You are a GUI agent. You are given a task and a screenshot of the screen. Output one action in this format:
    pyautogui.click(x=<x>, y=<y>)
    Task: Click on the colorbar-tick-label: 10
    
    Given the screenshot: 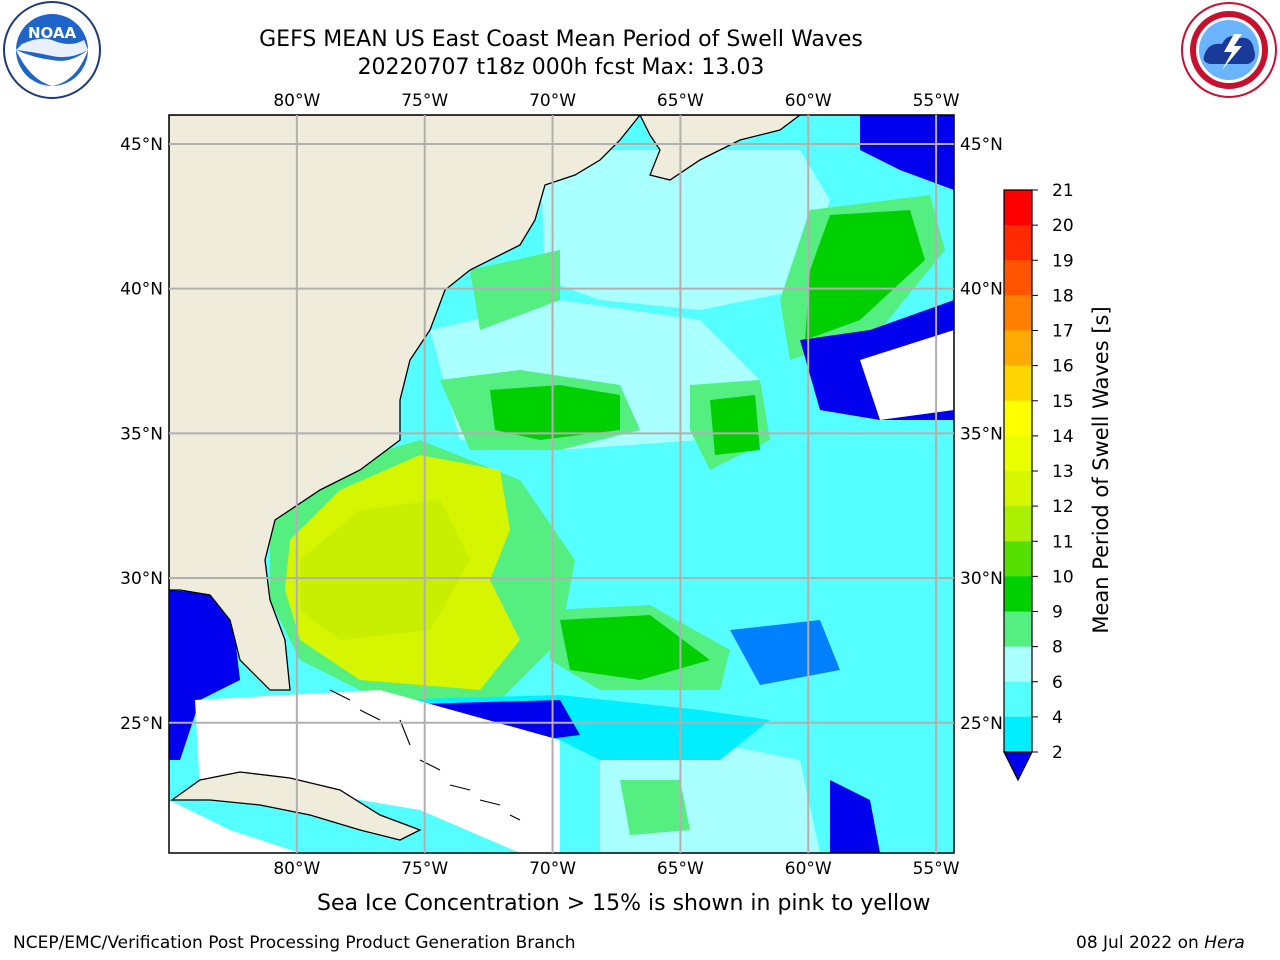 What is the action you would take?
    pyautogui.click(x=1063, y=577)
    